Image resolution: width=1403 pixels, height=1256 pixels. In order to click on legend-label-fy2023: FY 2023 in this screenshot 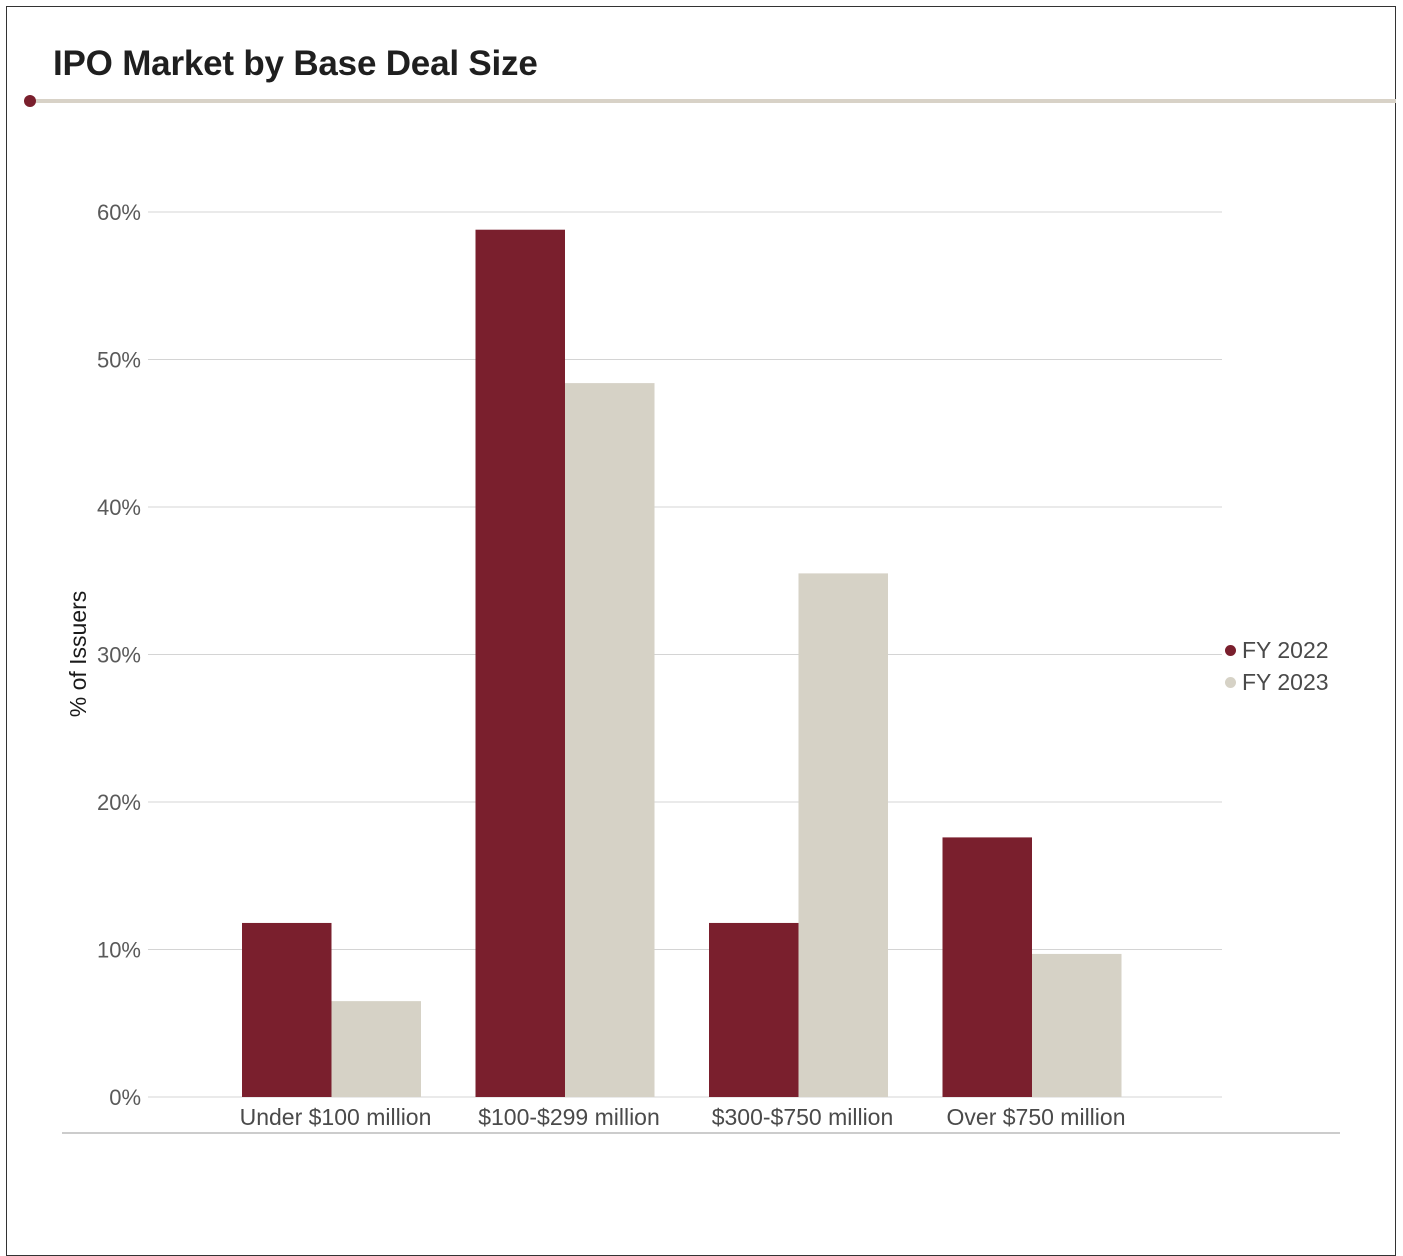, I will do `click(1285, 681)`.